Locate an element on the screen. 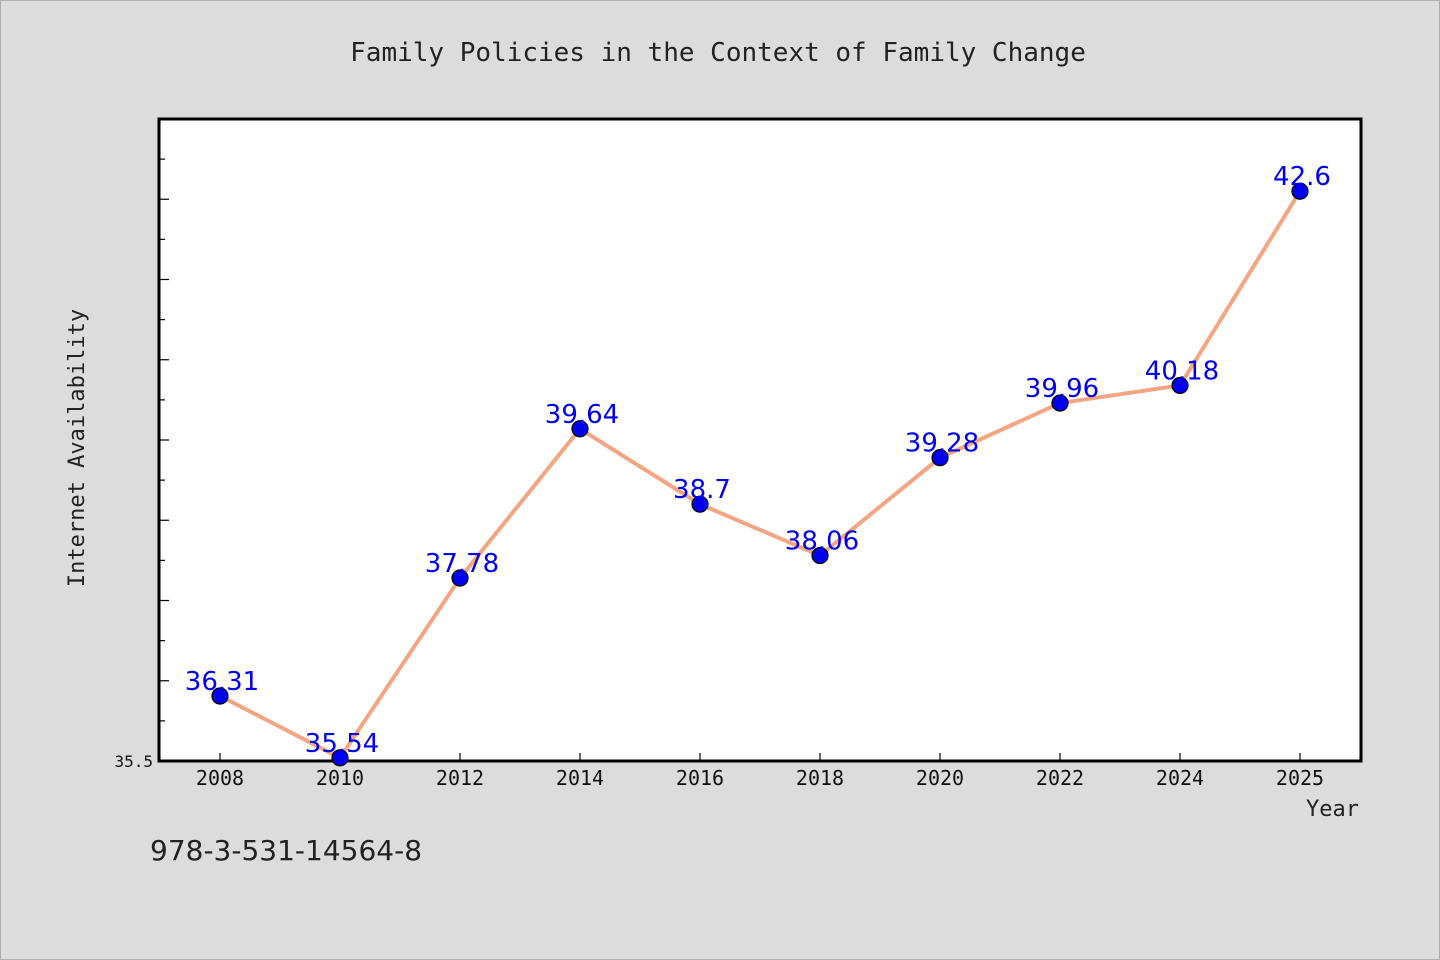 The width and height of the screenshot is (1440, 960). x-tick-label: 2014 is located at coordinates (580, 778).